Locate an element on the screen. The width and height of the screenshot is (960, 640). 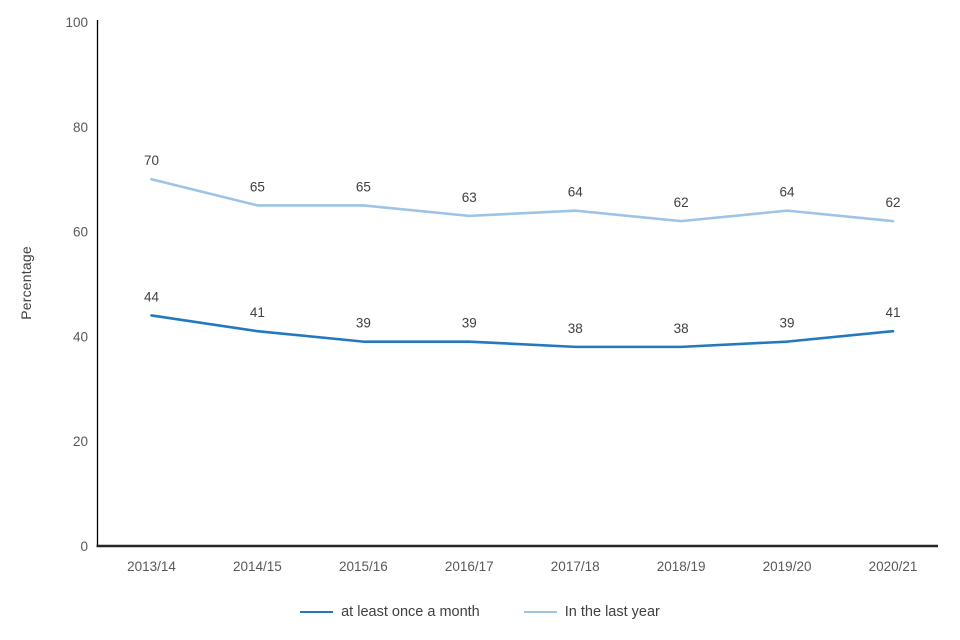
chart-line-in-the-last-year is located at coordinates (522, 200).